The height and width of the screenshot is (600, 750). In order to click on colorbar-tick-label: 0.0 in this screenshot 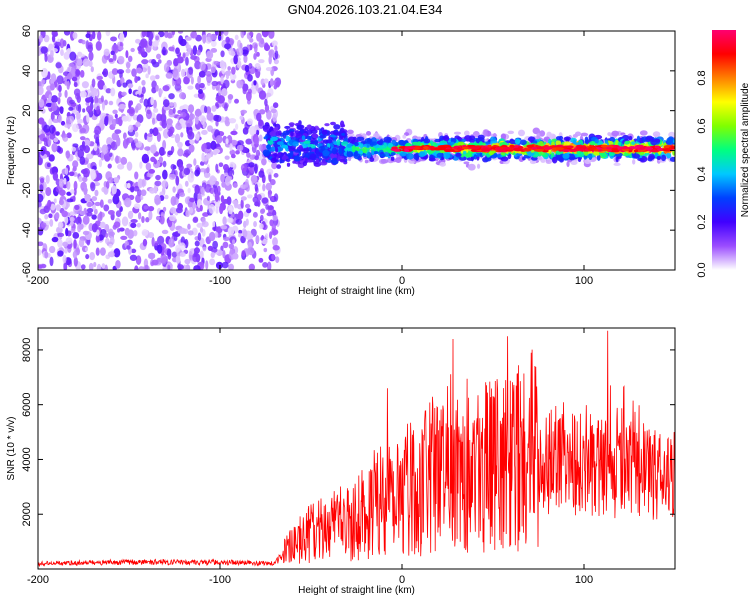, I will do `click(702, 269)`.